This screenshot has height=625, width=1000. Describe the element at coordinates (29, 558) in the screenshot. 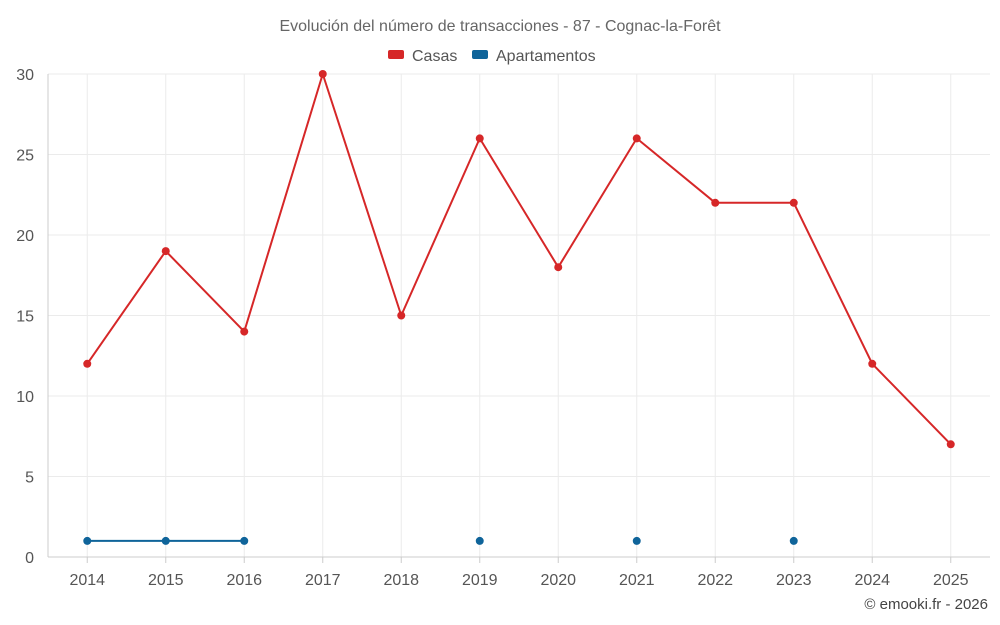

I see `y-tick-label-0: 0` at that location.